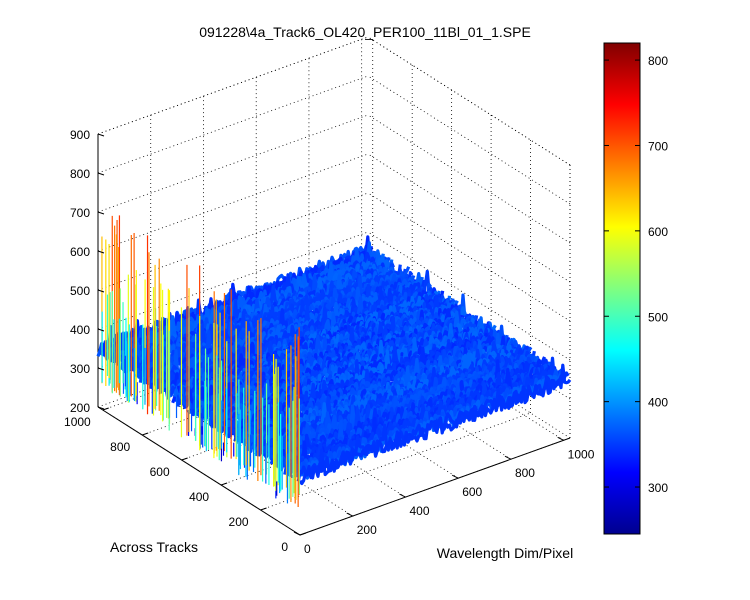 This screenshot has width=750, height=600. Describe the element at coordinates (367, 530) in the screenshot. I see `x-tick-label: 200` at that location.